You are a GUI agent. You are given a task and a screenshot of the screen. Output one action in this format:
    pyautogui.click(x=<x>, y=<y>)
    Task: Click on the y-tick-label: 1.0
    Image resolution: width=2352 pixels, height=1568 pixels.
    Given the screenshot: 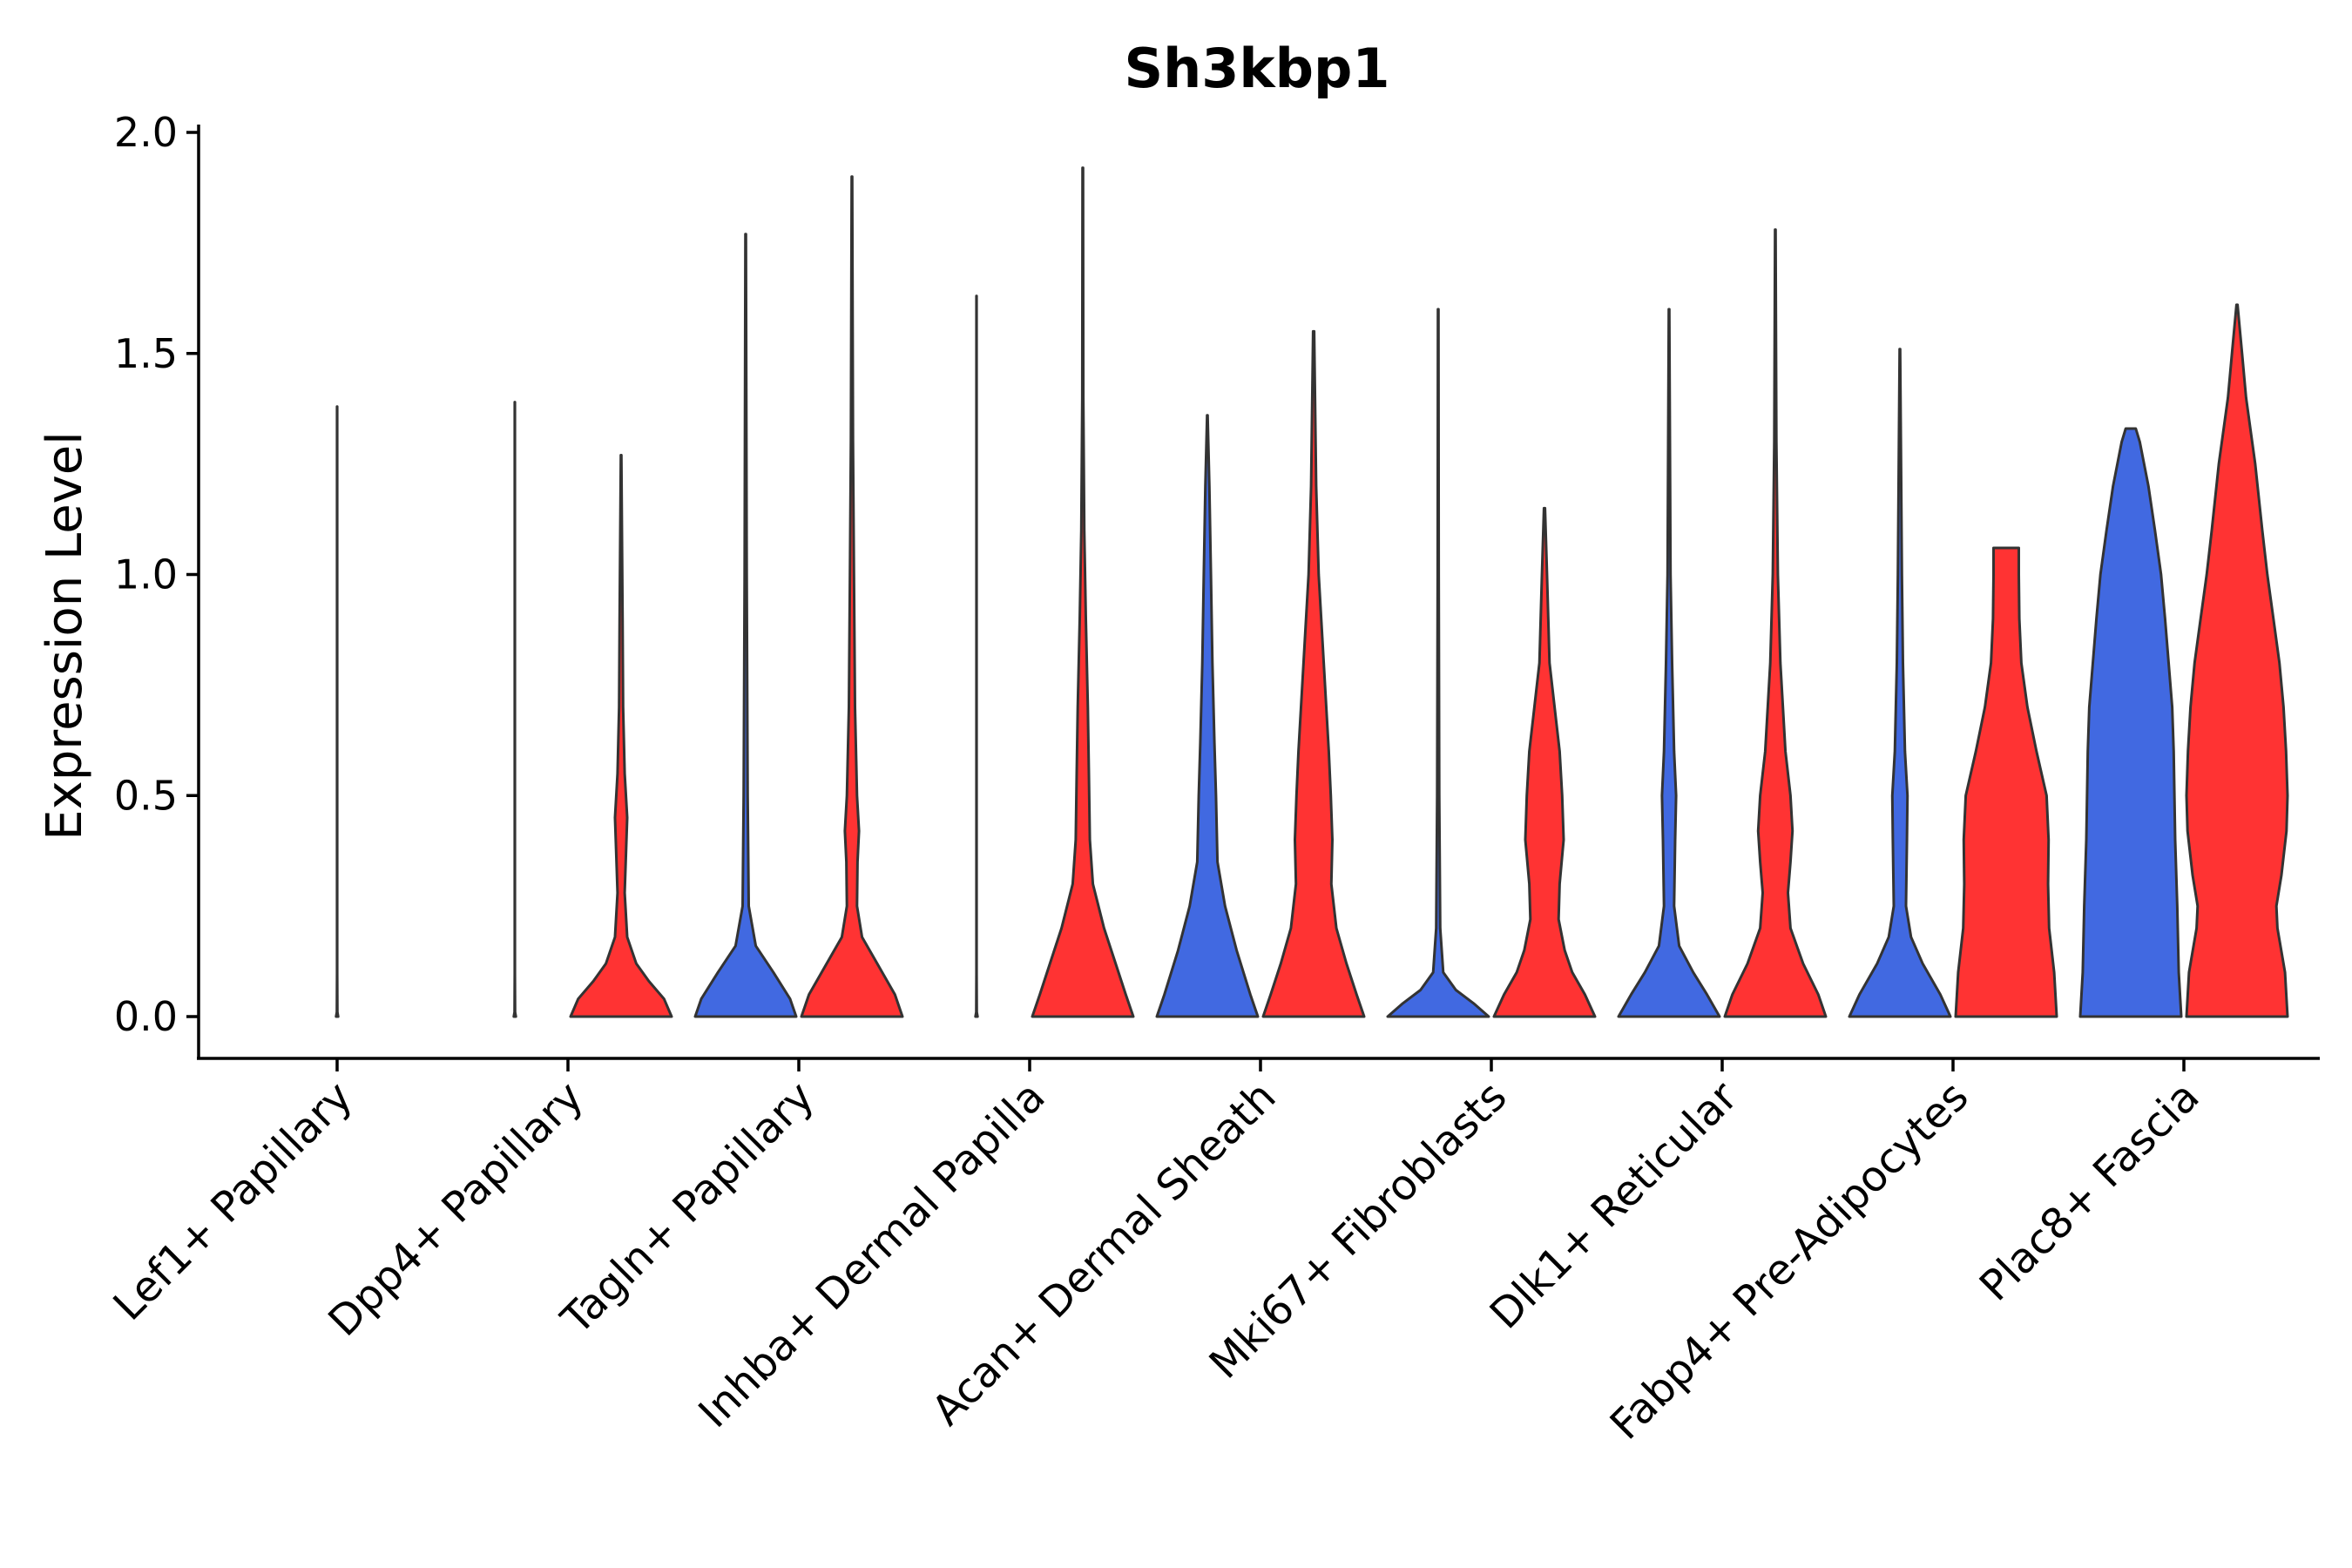 What is the action you would take?
    pyautogui.click(x=146, y=574)
    